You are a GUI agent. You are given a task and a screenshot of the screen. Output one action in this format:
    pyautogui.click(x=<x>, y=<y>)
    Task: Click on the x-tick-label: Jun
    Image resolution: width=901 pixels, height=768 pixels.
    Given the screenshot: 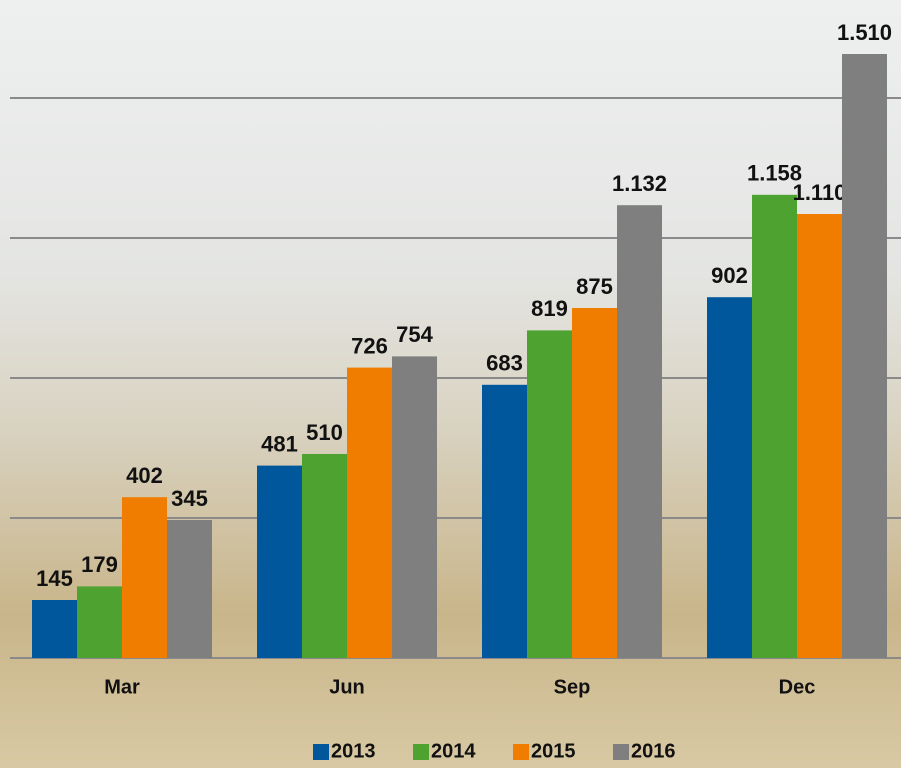 What is the action you would take?
    pyautogui.click(x=347, y=687)
    